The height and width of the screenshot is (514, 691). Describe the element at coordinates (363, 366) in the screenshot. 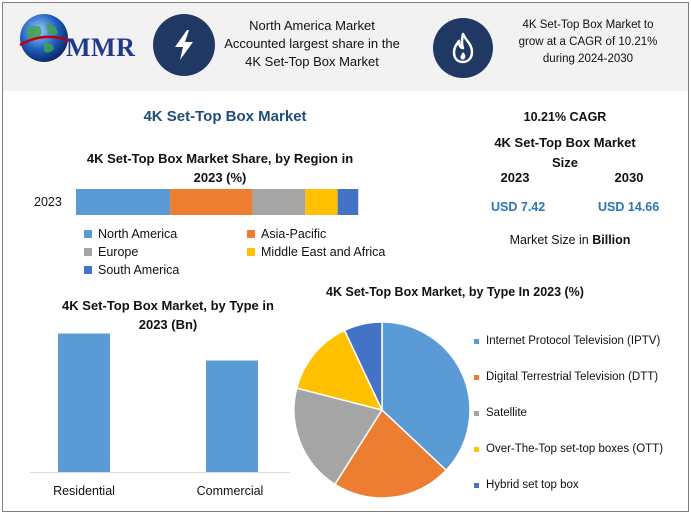

I see `pie-slice-hybrid-set-top-box` at that location.